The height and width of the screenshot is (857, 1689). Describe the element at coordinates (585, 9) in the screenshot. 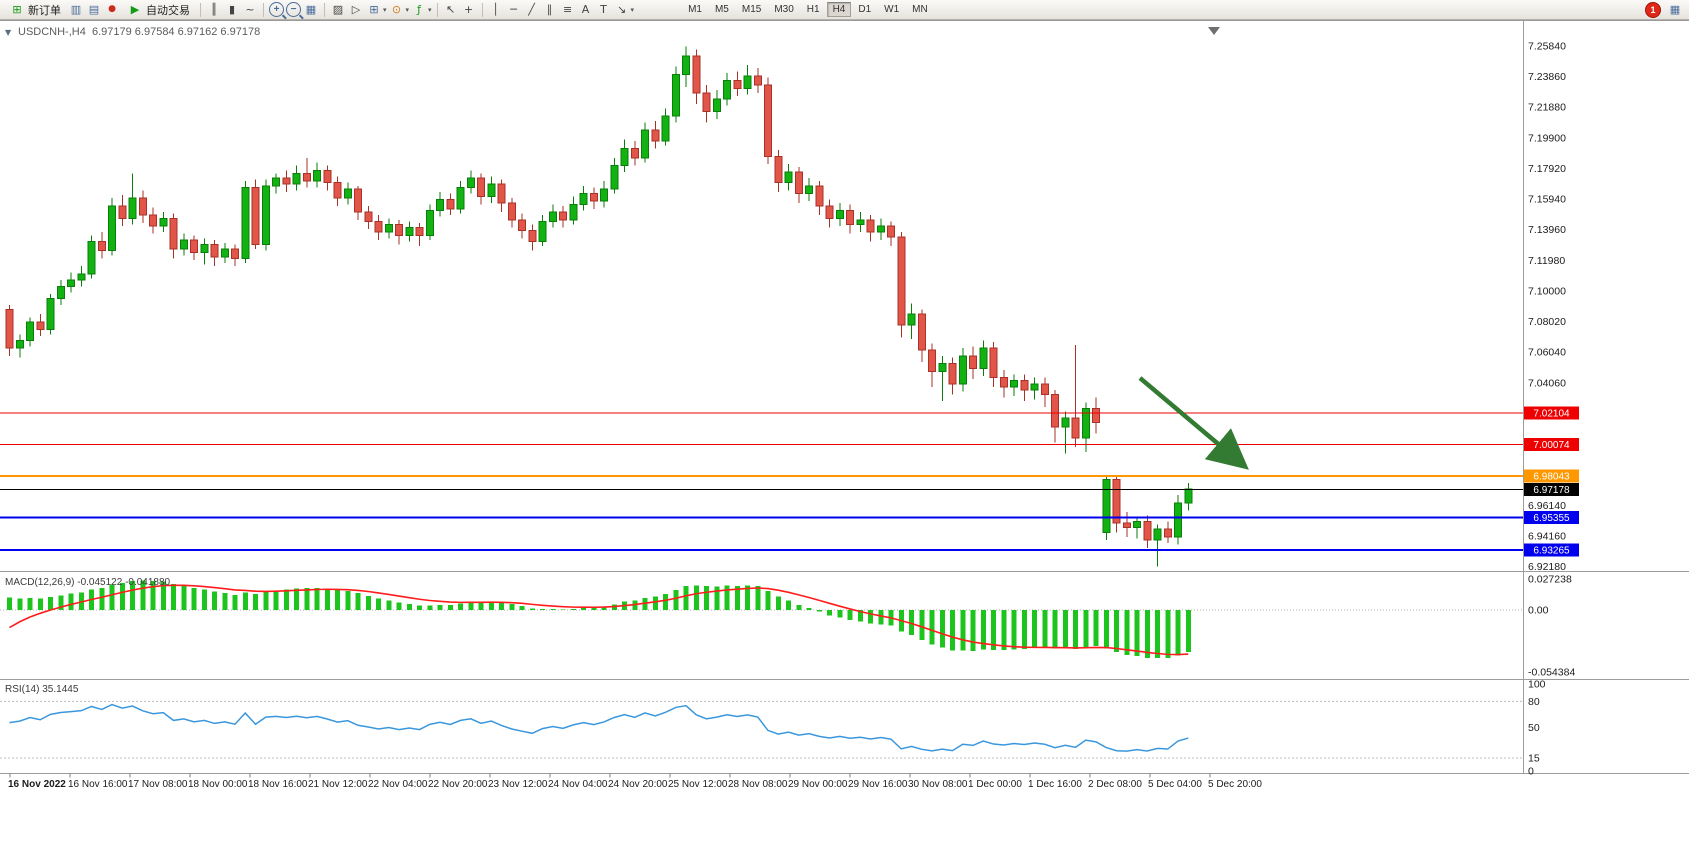

I see `text-icon: A` at that location.